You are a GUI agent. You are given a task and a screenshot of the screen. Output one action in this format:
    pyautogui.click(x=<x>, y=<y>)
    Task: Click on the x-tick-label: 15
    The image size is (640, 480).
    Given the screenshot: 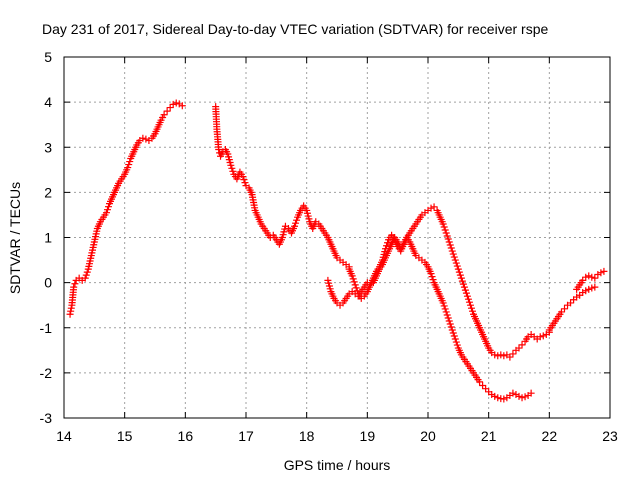 What is the action you would take?
    pyautogui.click(x=125, y=436)
    